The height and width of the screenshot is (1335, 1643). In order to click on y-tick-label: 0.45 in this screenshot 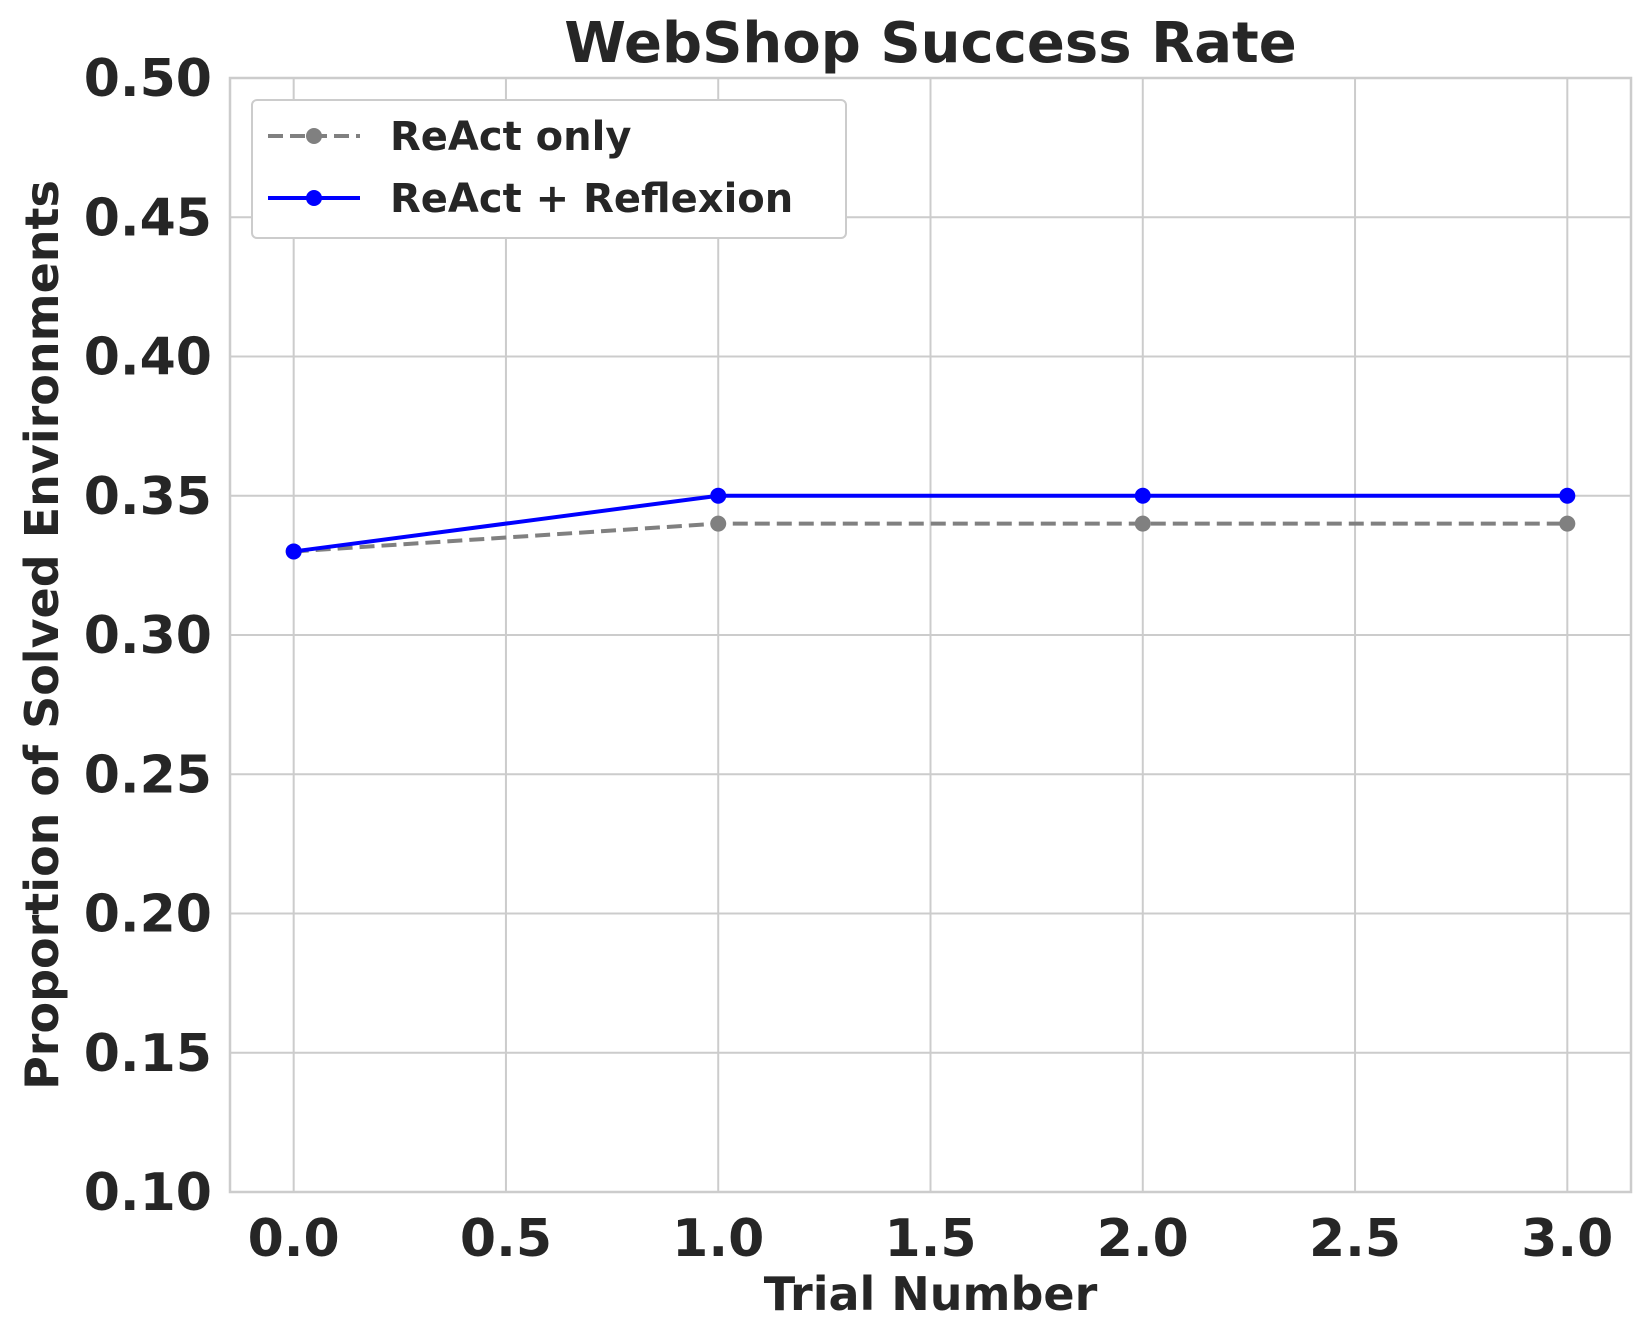, I will do `click(148, 218)`.